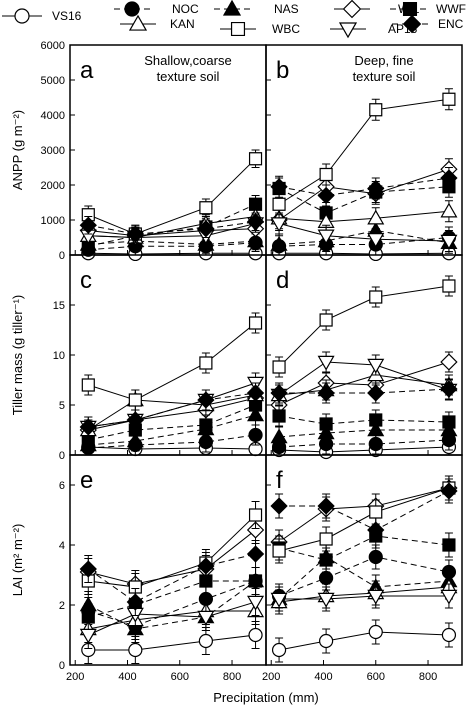  What do you see at coordinates (279, 480) in the screenshot?
I see `panel-letter: f` at bounding box center [279, 480].